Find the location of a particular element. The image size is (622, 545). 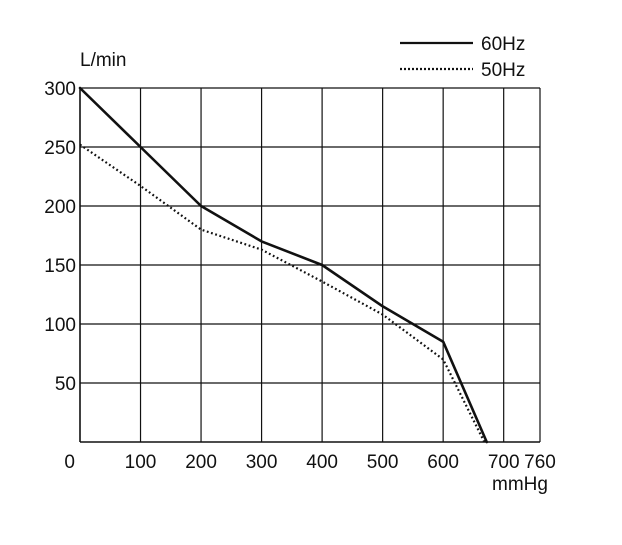

x-tick-label-400: 400 is located at coordinates (322, 462).